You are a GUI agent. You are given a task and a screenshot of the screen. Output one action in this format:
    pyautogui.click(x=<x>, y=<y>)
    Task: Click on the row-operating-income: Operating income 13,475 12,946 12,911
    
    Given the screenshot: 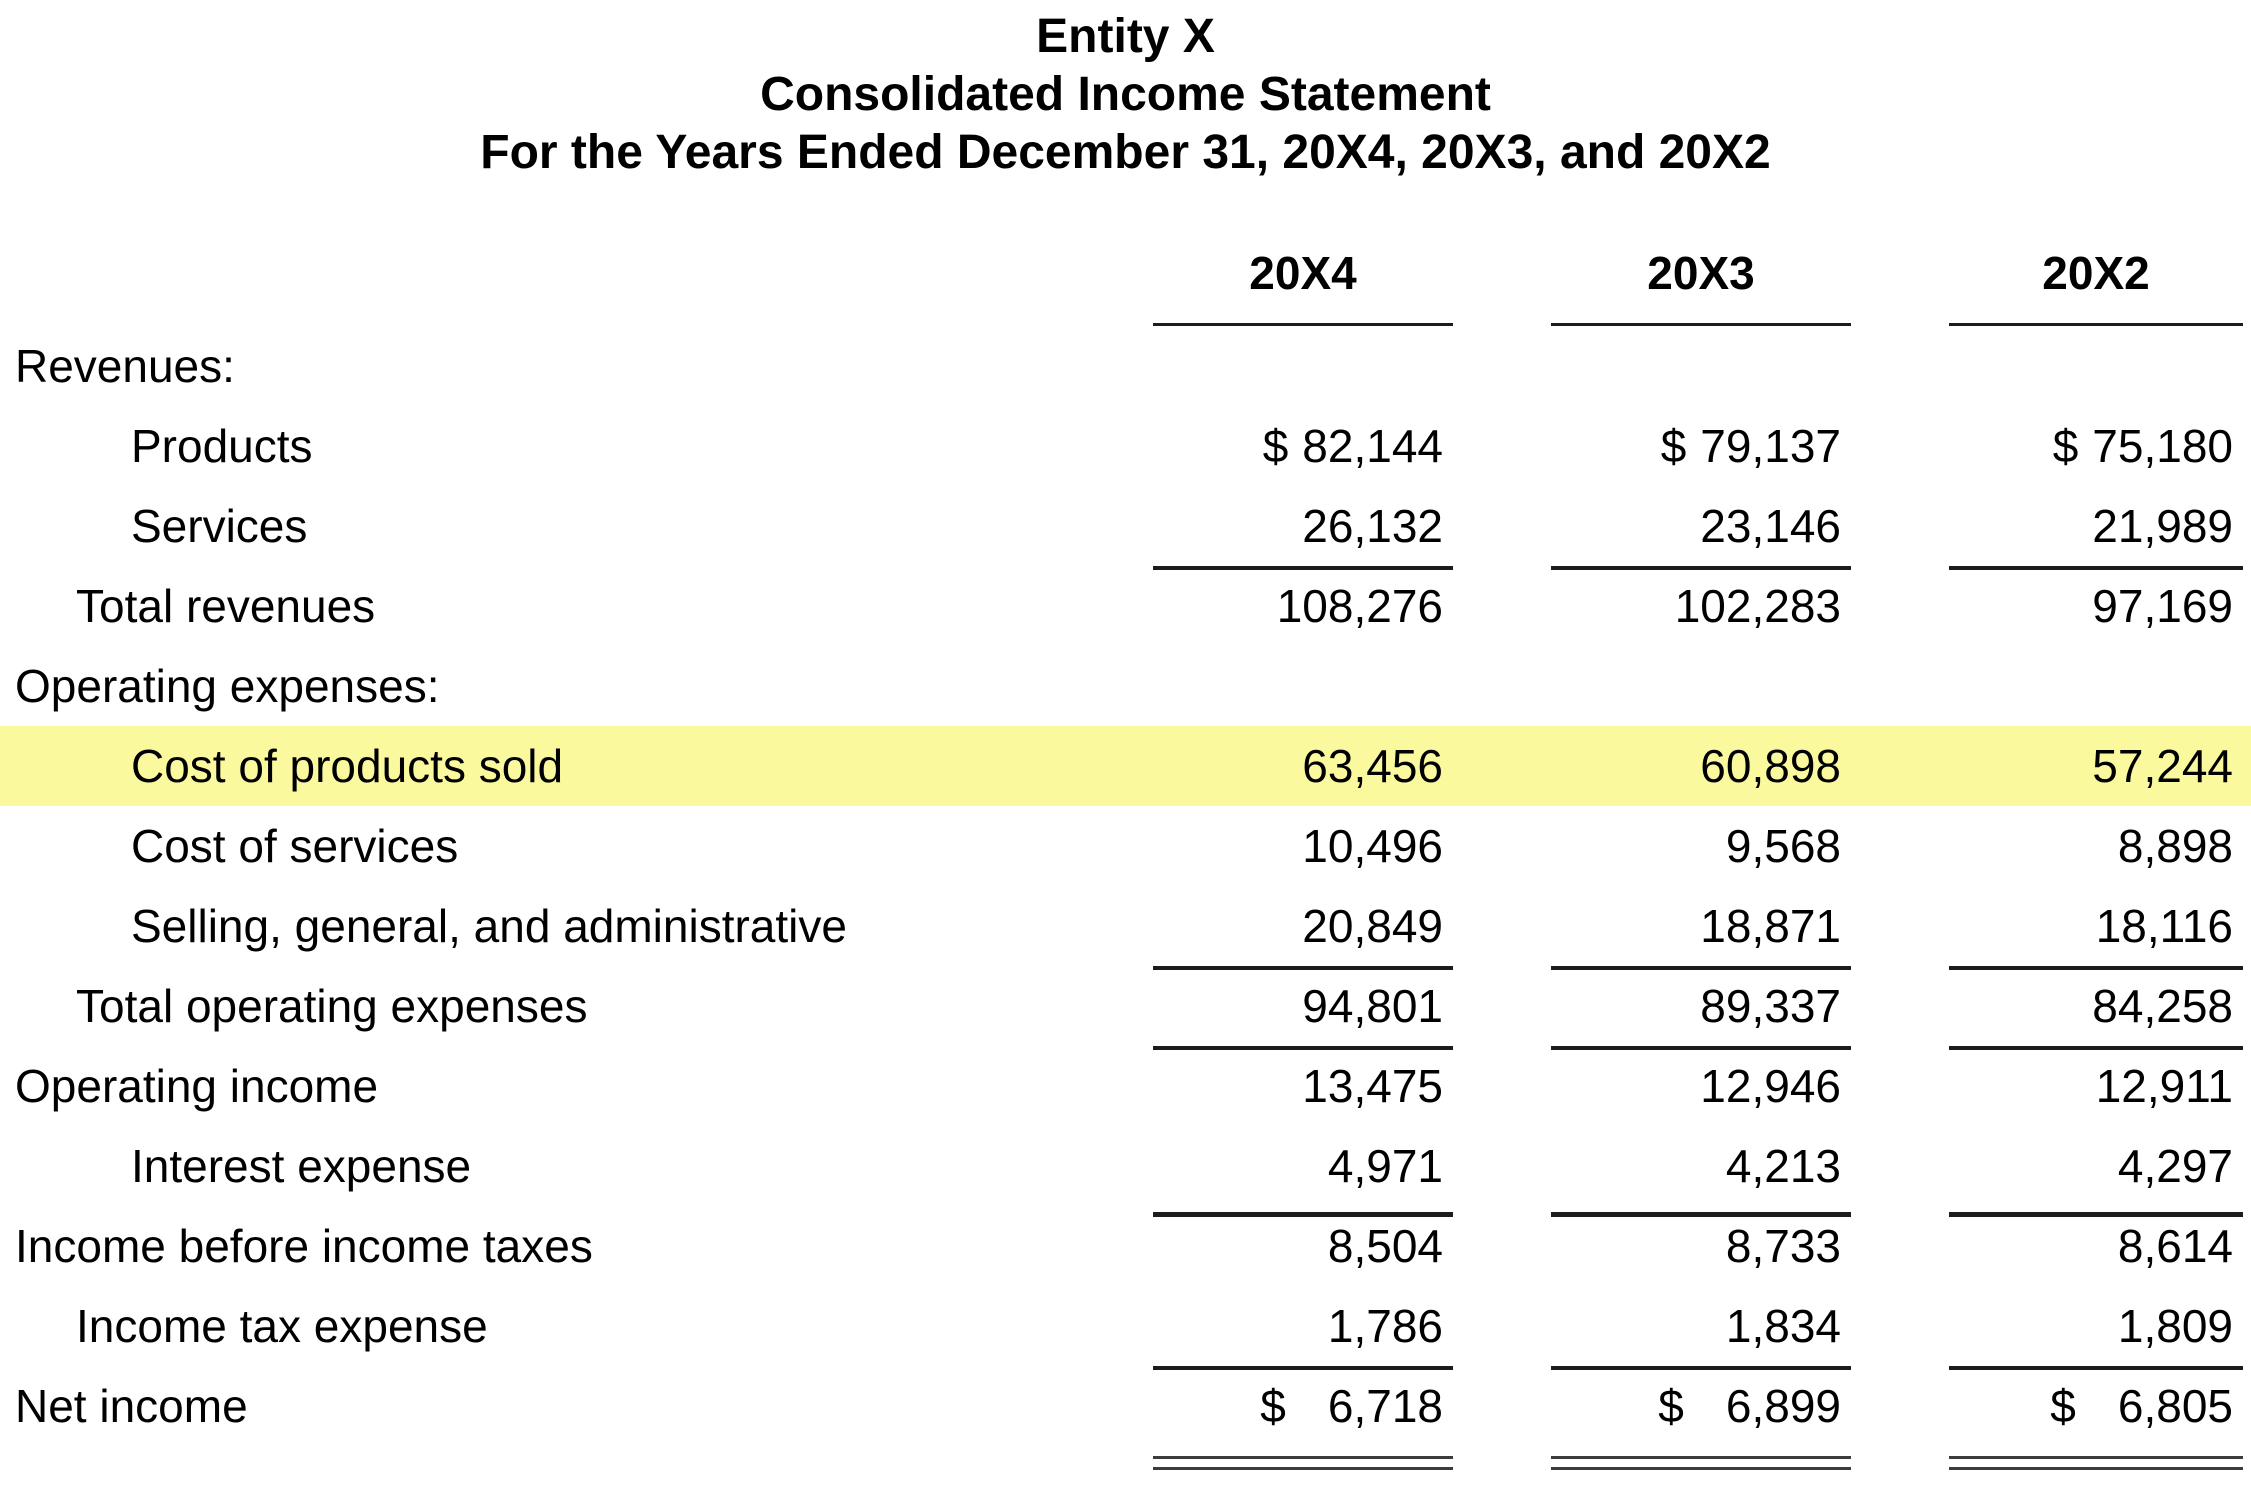 What is the action you would take?
    pyautogui.click(x=1125, y=1086)
    